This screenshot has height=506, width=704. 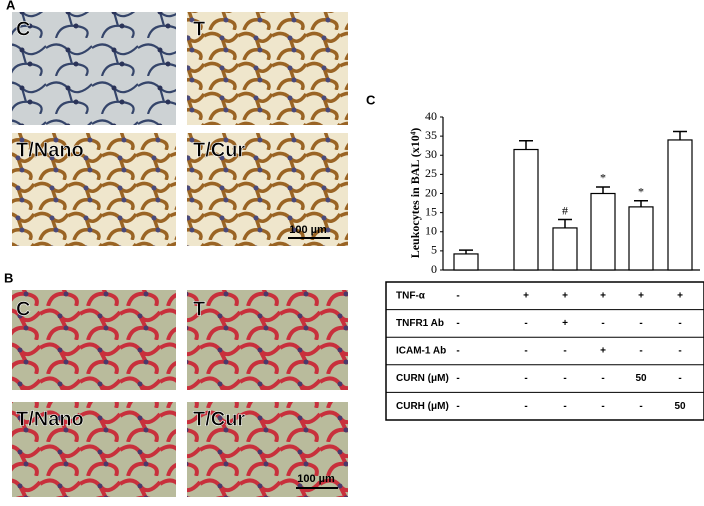 What do you see at coordinates (431, 173) in the screenshot?
I see `y-tick-label: 25` at bounding box center [431, 173].